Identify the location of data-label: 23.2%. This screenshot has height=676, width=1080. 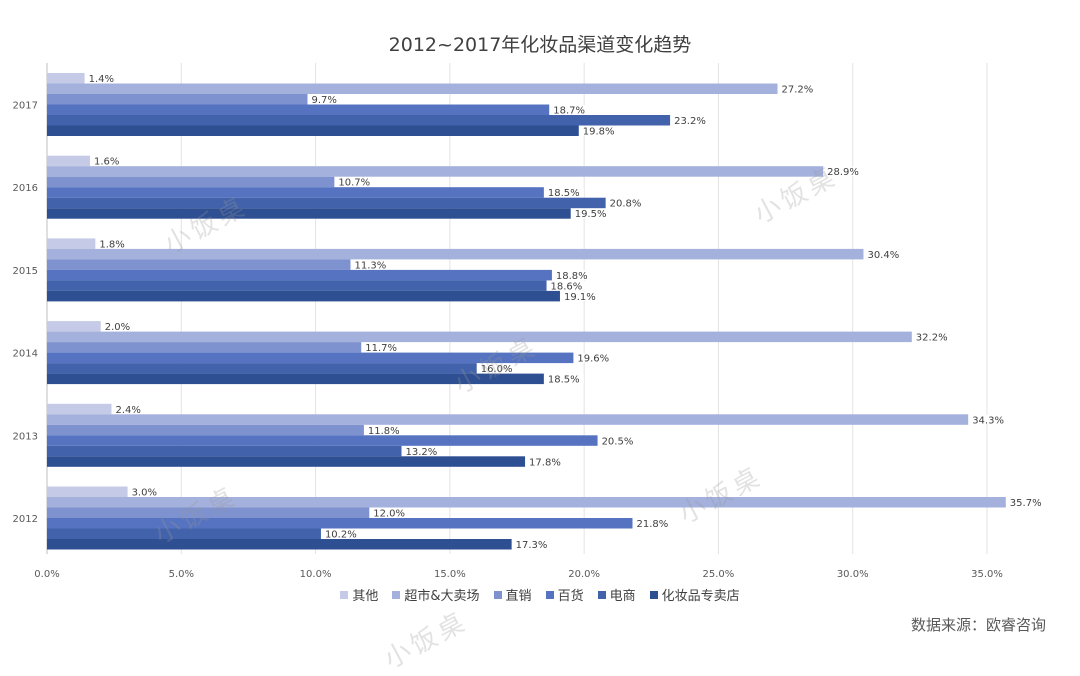
(690, 121).